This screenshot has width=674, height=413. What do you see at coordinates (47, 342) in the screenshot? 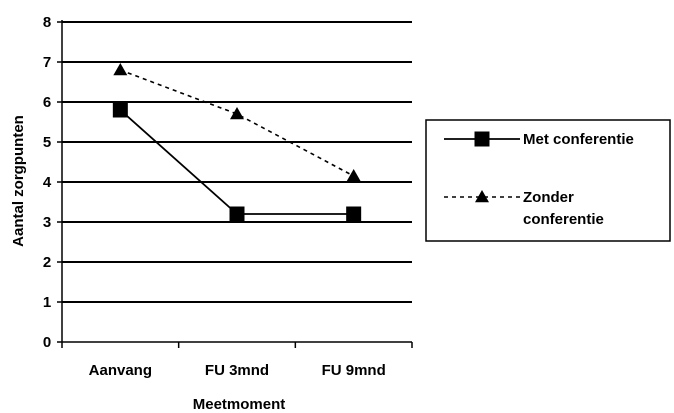
I see `y-tick-label-0: 0` at bounding box center [47, 342].